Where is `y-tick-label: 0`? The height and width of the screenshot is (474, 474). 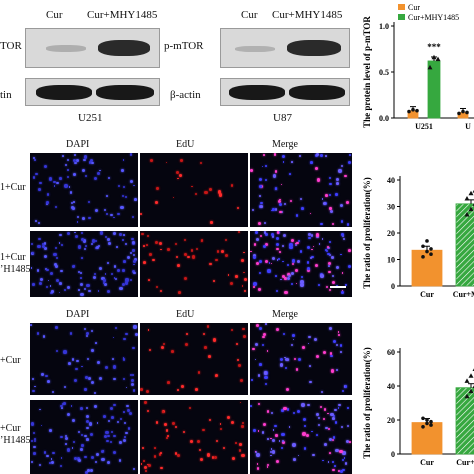
y-tick-label: 0 is located at coordinates (393, 454).